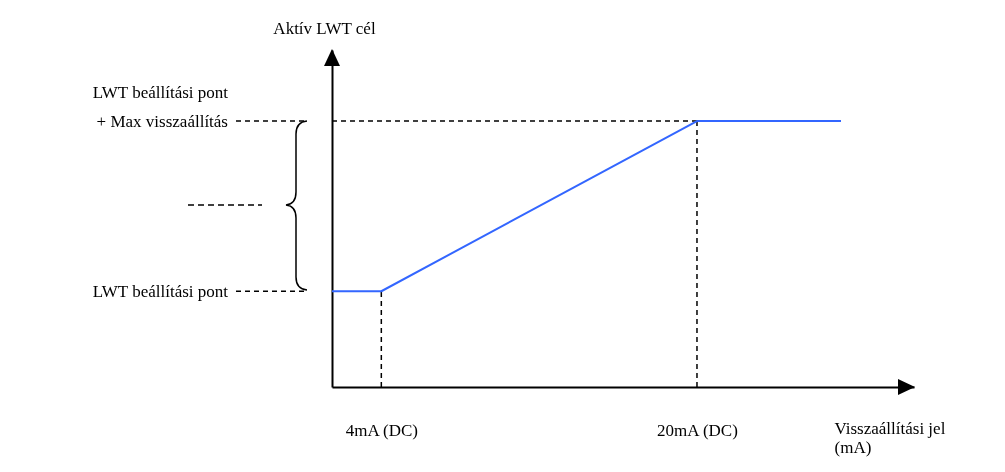 This screenshot has height=472, width=1005. I want to click on x-axis-title: Visszaállítási jel (mA), so click(890, 437).